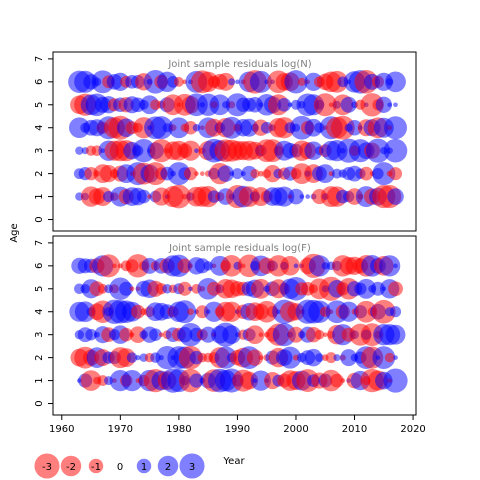 Image resolution: width=480 pixels, height=480 pixels. What do you see at coordinates (39, 403) in the screenshot?
I see `bottom-y-tick-label: 0` at bounding box center [39, 403].